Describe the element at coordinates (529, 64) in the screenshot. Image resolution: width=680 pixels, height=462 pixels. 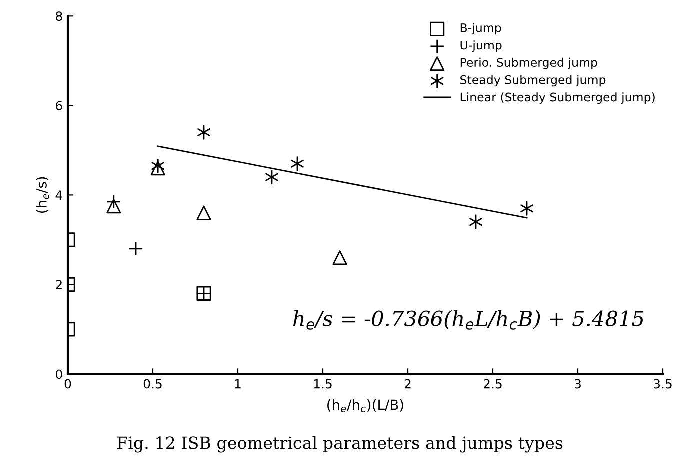
I see `legend-label: Perio. Submerged jump` at that location.